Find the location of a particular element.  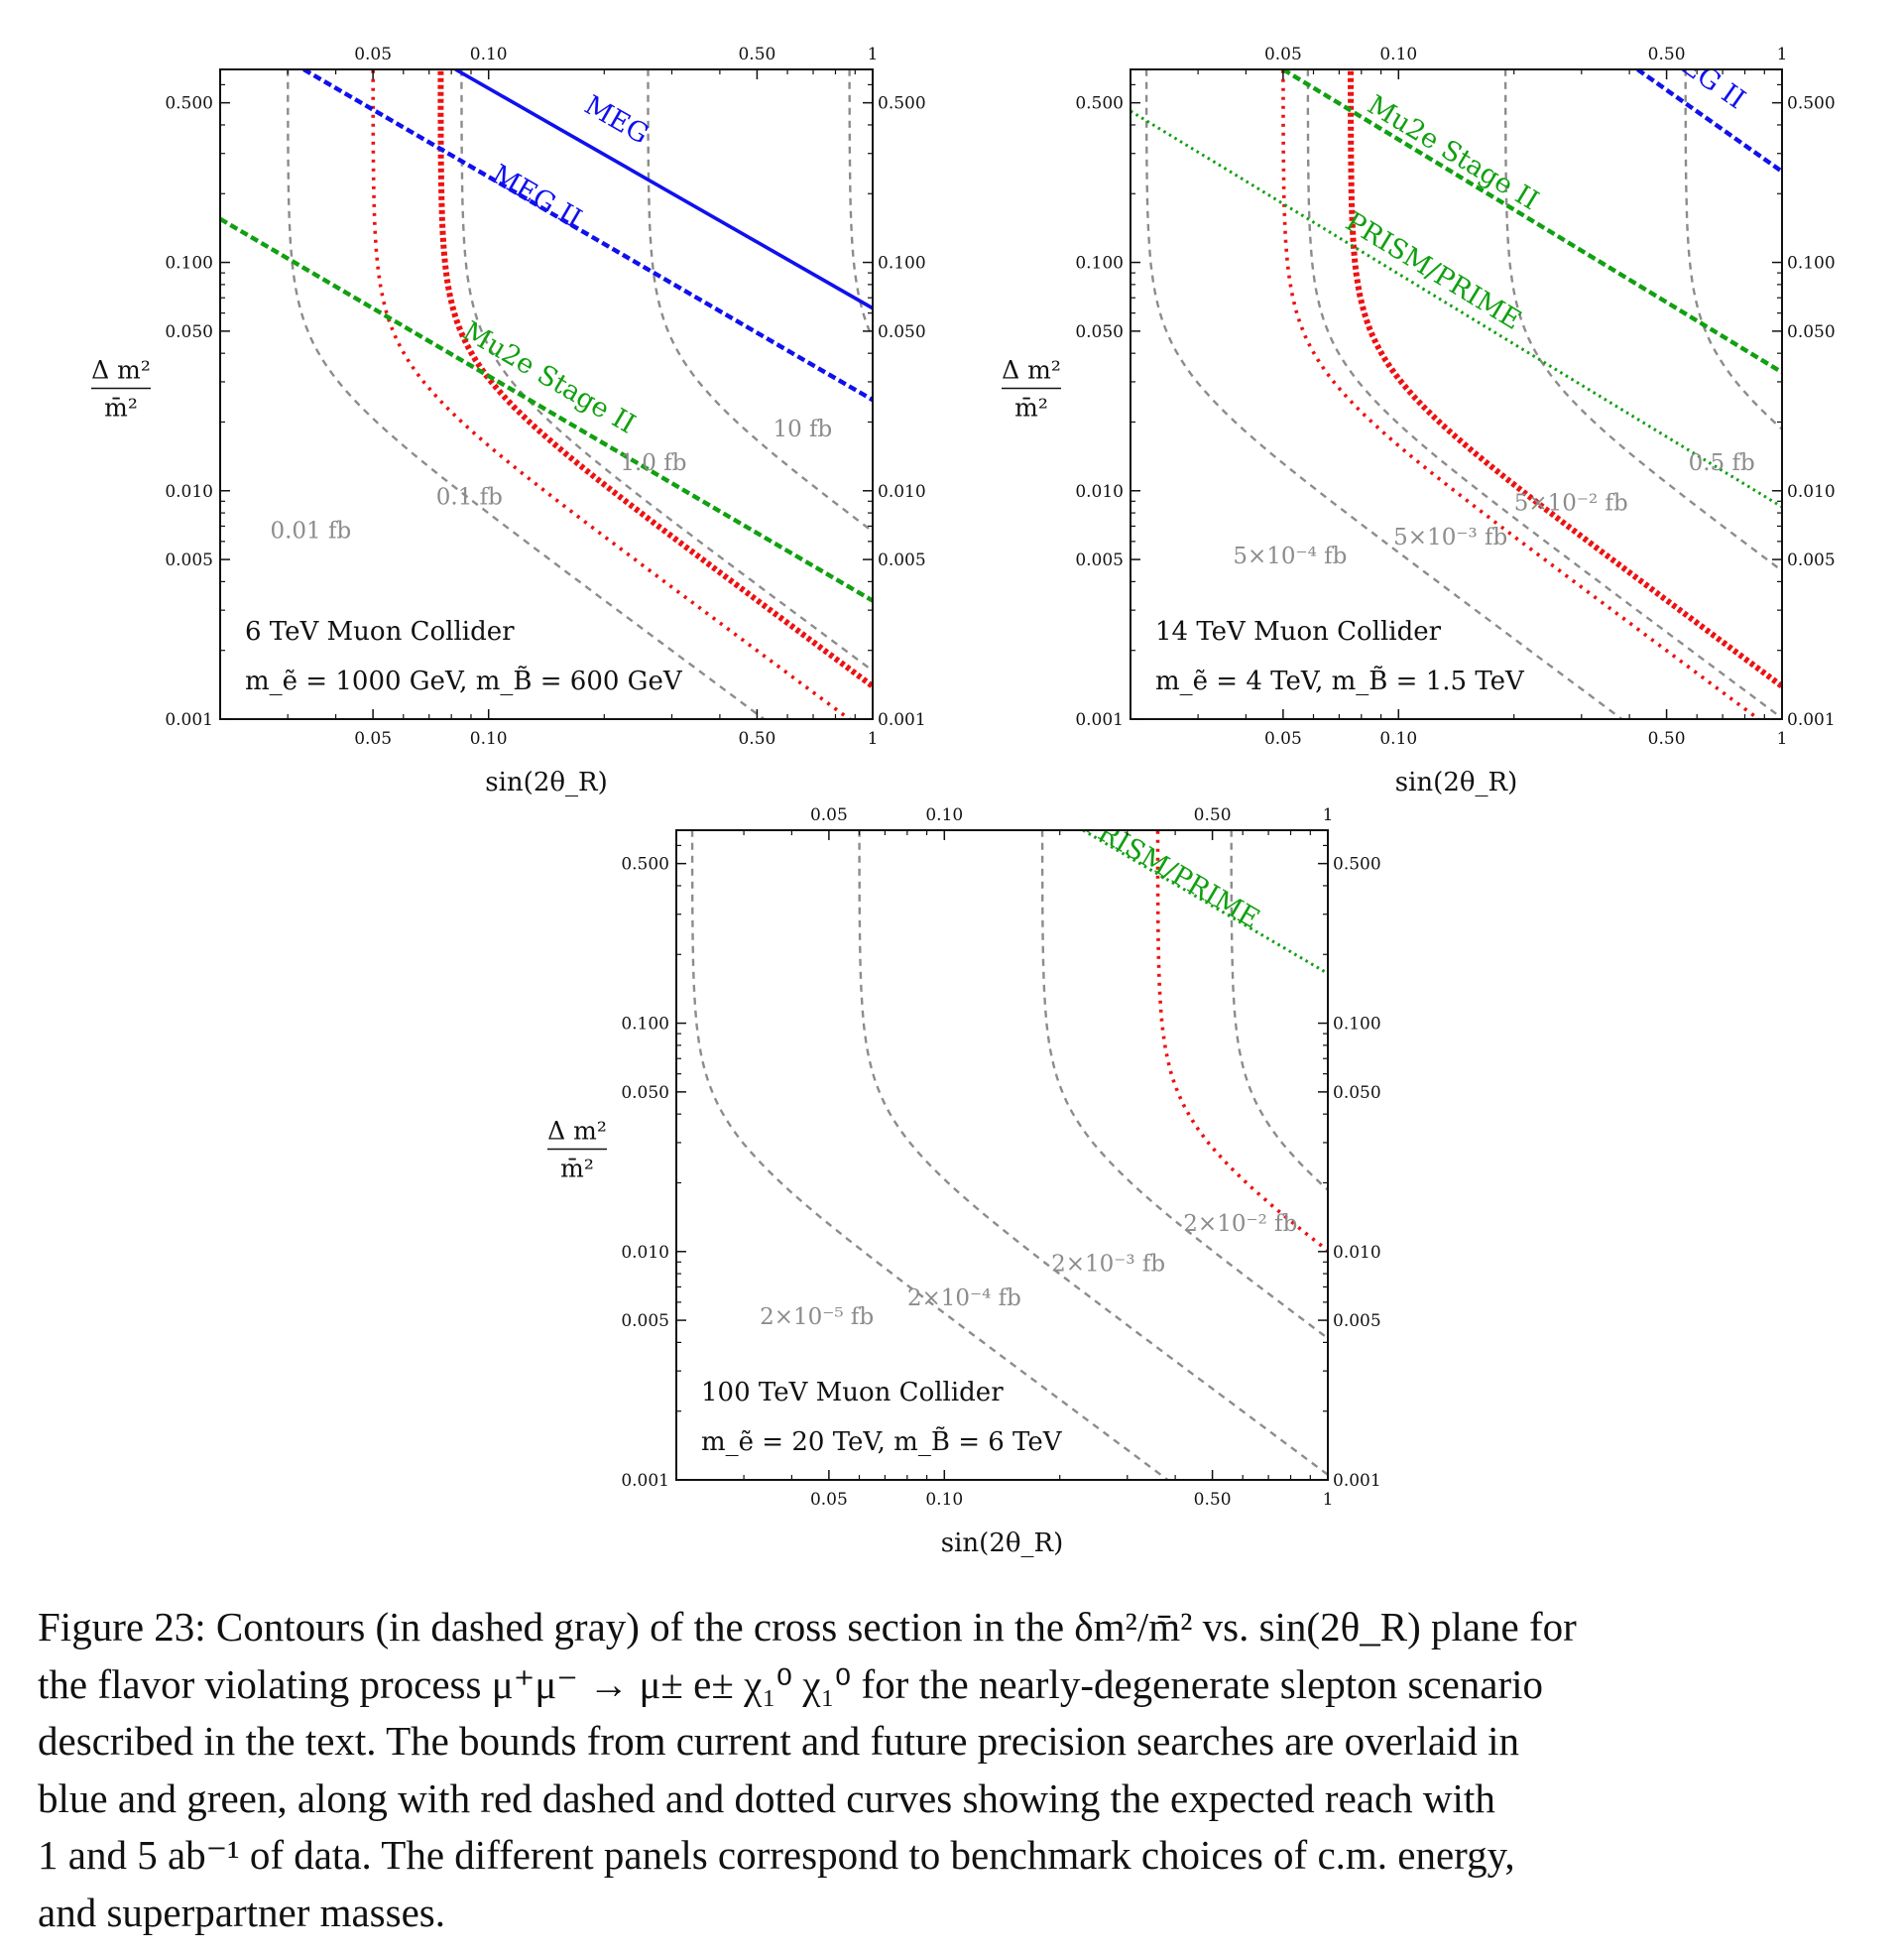

contour-label: 2×10⁻³ fb is located at coordinates (1108, 1265).